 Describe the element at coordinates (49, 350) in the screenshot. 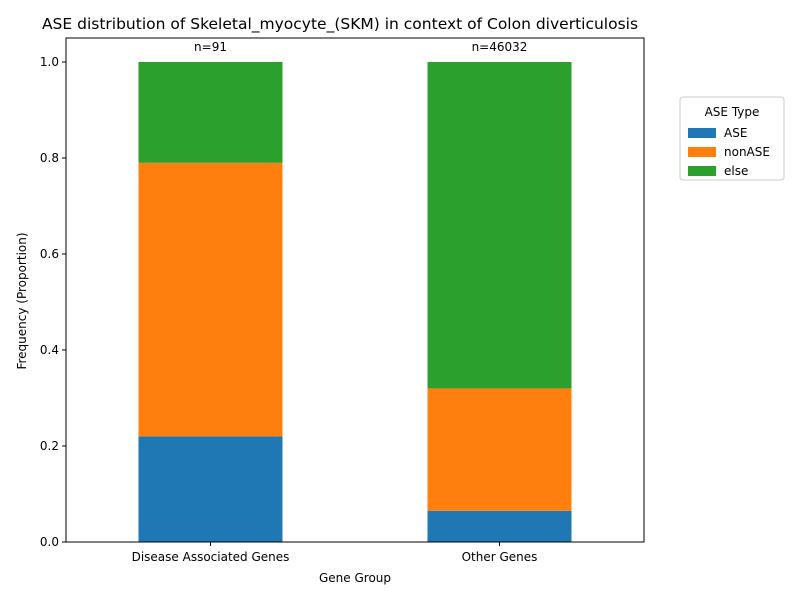

I see `y-tick-label: 0.4` at that location.